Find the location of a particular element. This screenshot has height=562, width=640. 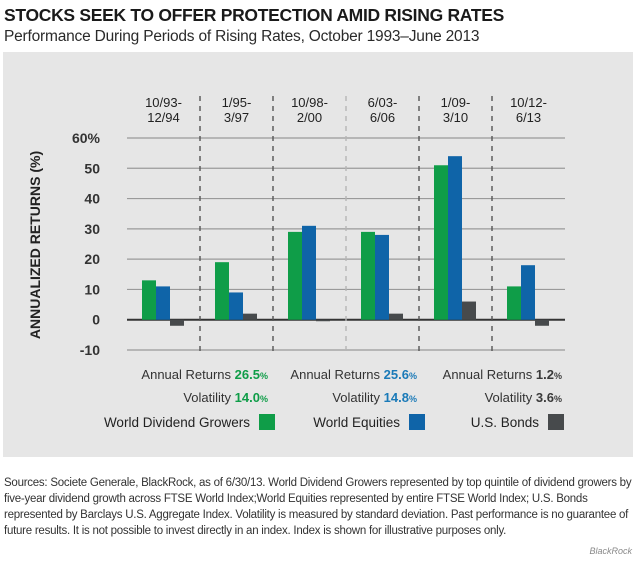

stat-returns-us-bonds: Annual Returns 1.2% is located at coordinates (502, 374).